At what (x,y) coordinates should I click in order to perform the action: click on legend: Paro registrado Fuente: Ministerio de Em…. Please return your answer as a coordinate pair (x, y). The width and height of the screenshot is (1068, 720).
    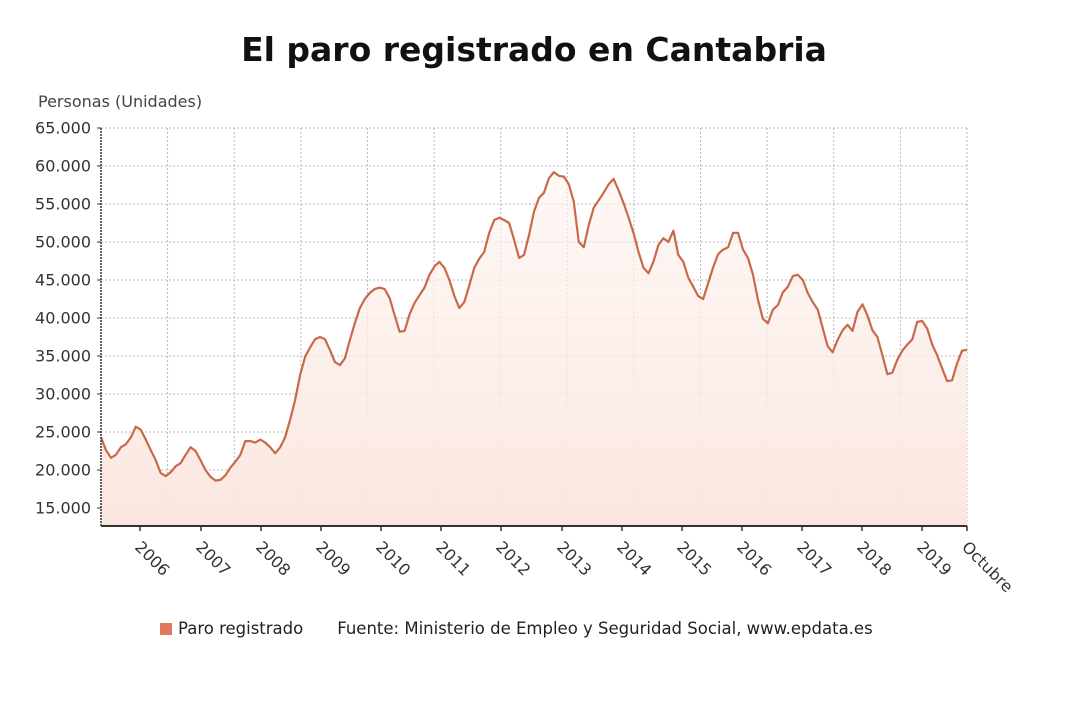
    Looking at the image, I should click on (516, 628).